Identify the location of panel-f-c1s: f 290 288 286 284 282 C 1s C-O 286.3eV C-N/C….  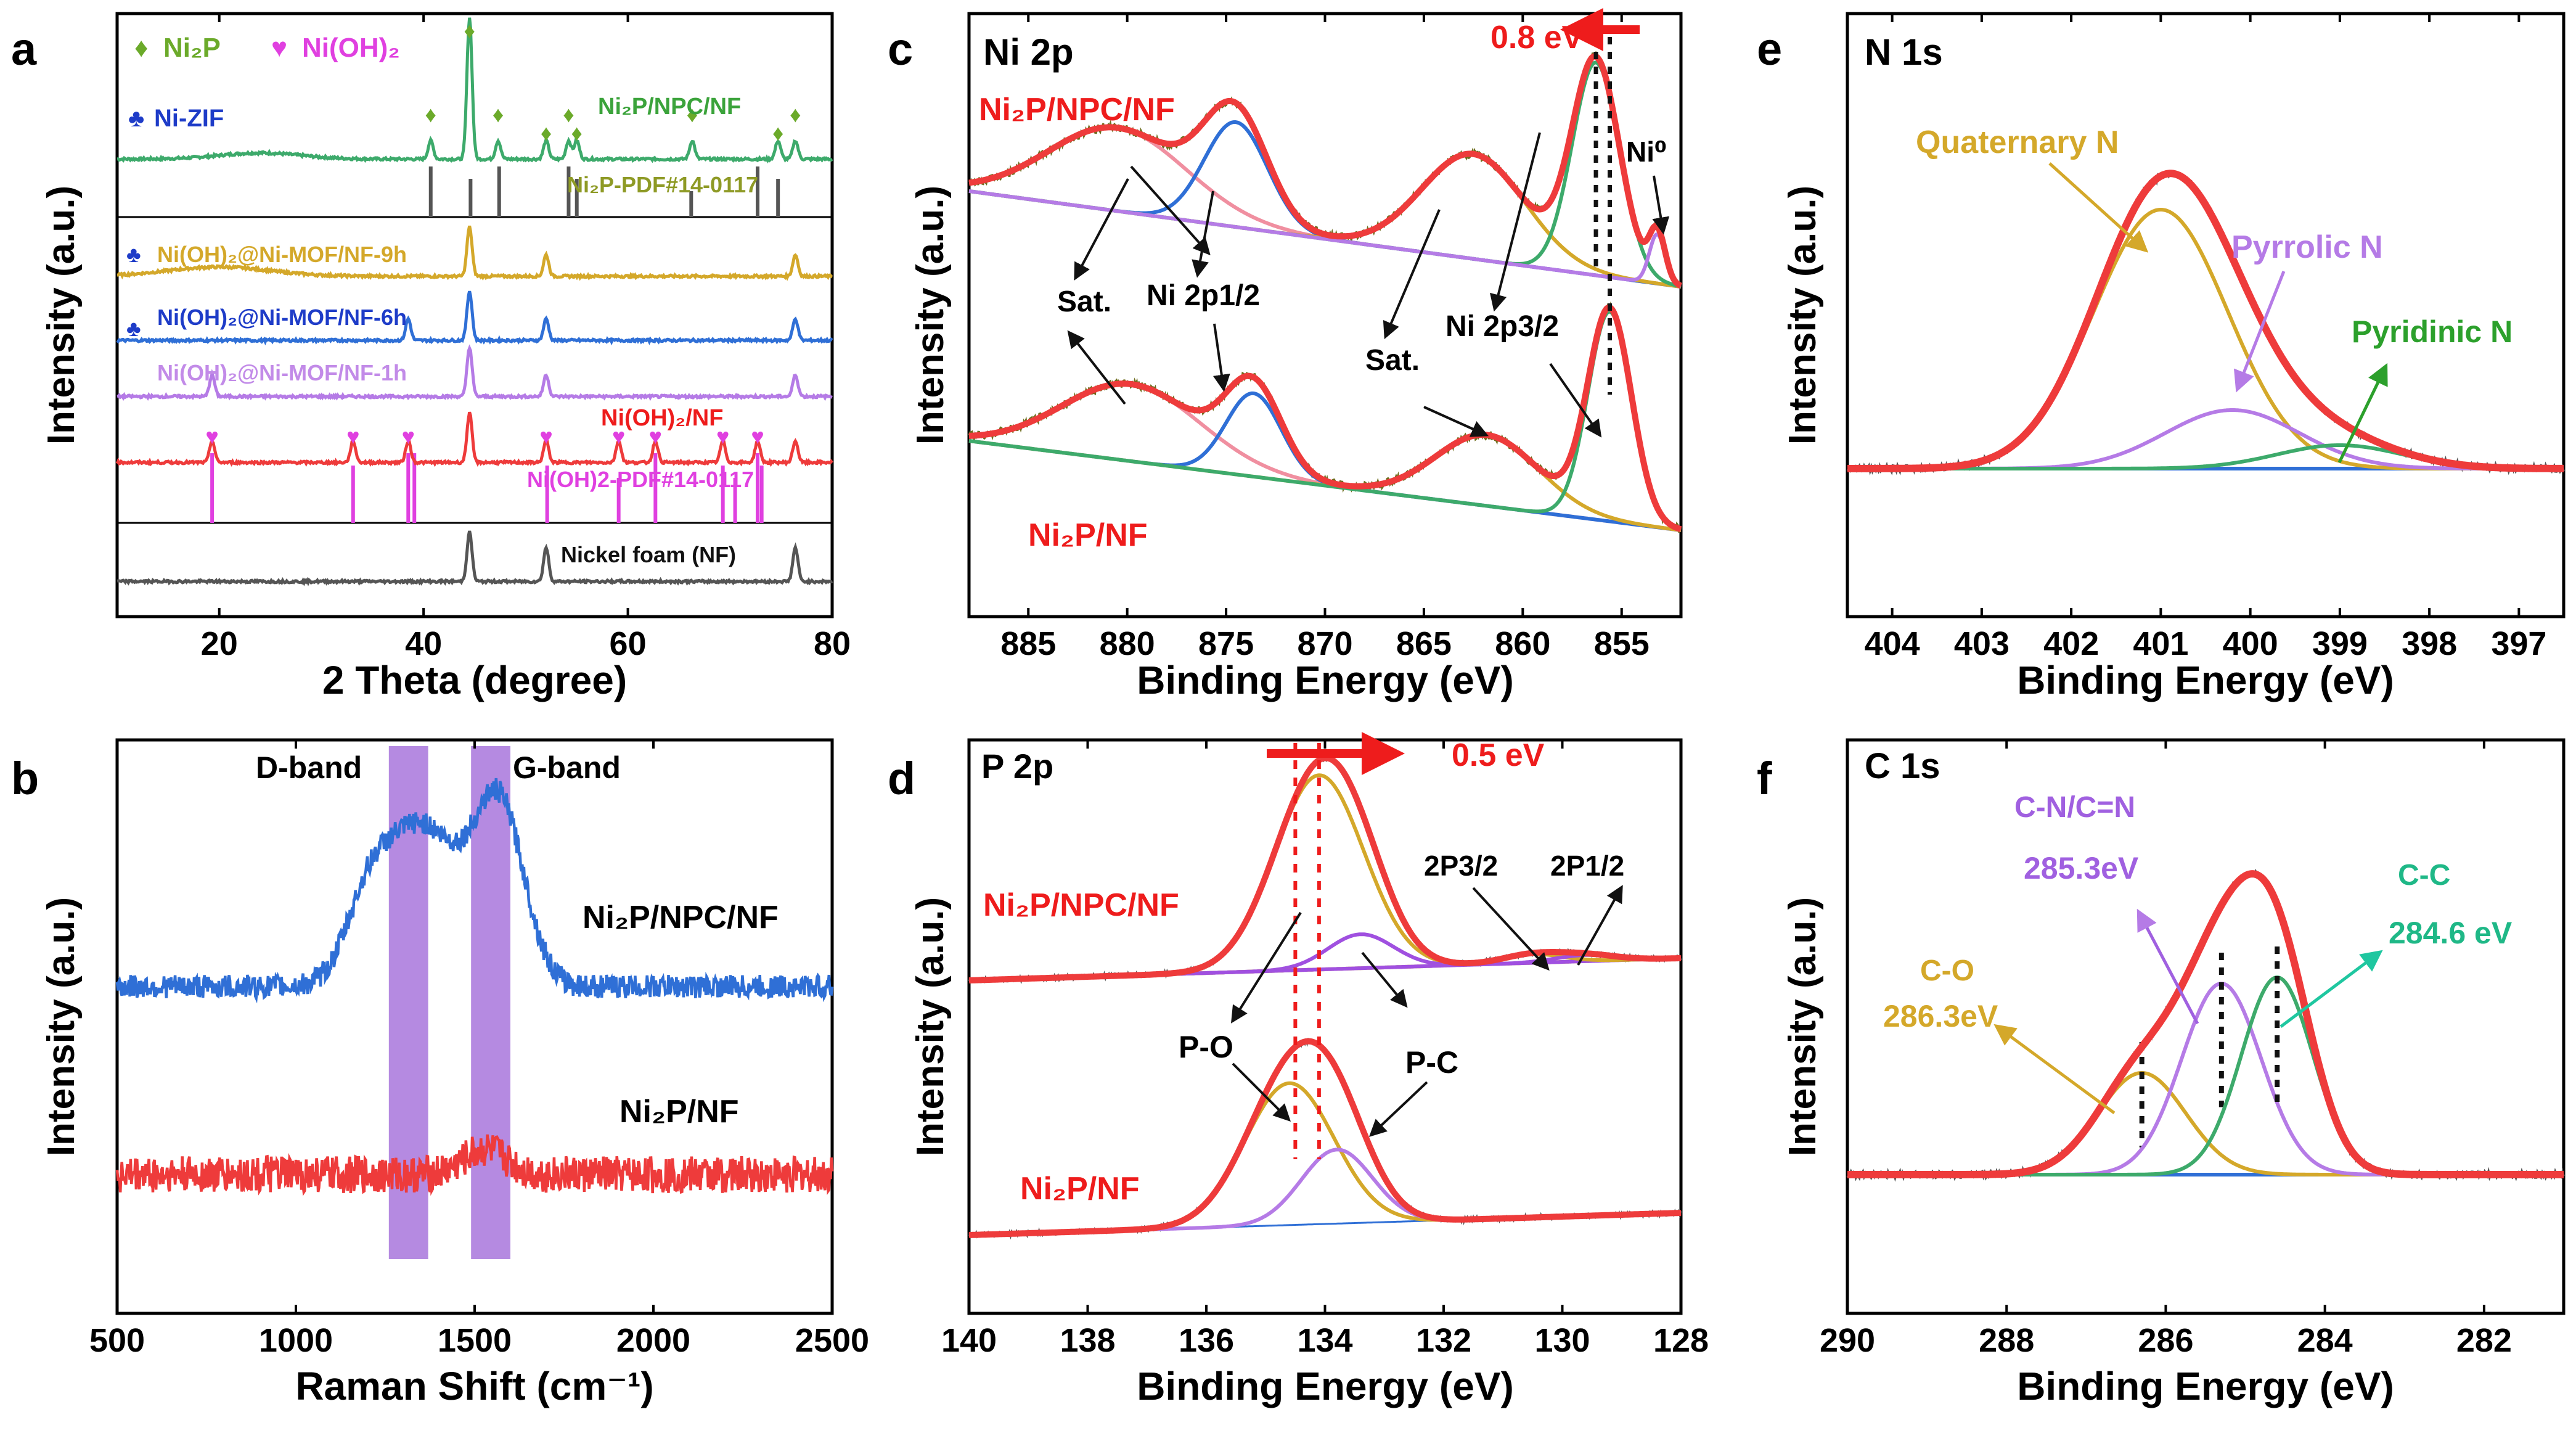
(2161, 1073).